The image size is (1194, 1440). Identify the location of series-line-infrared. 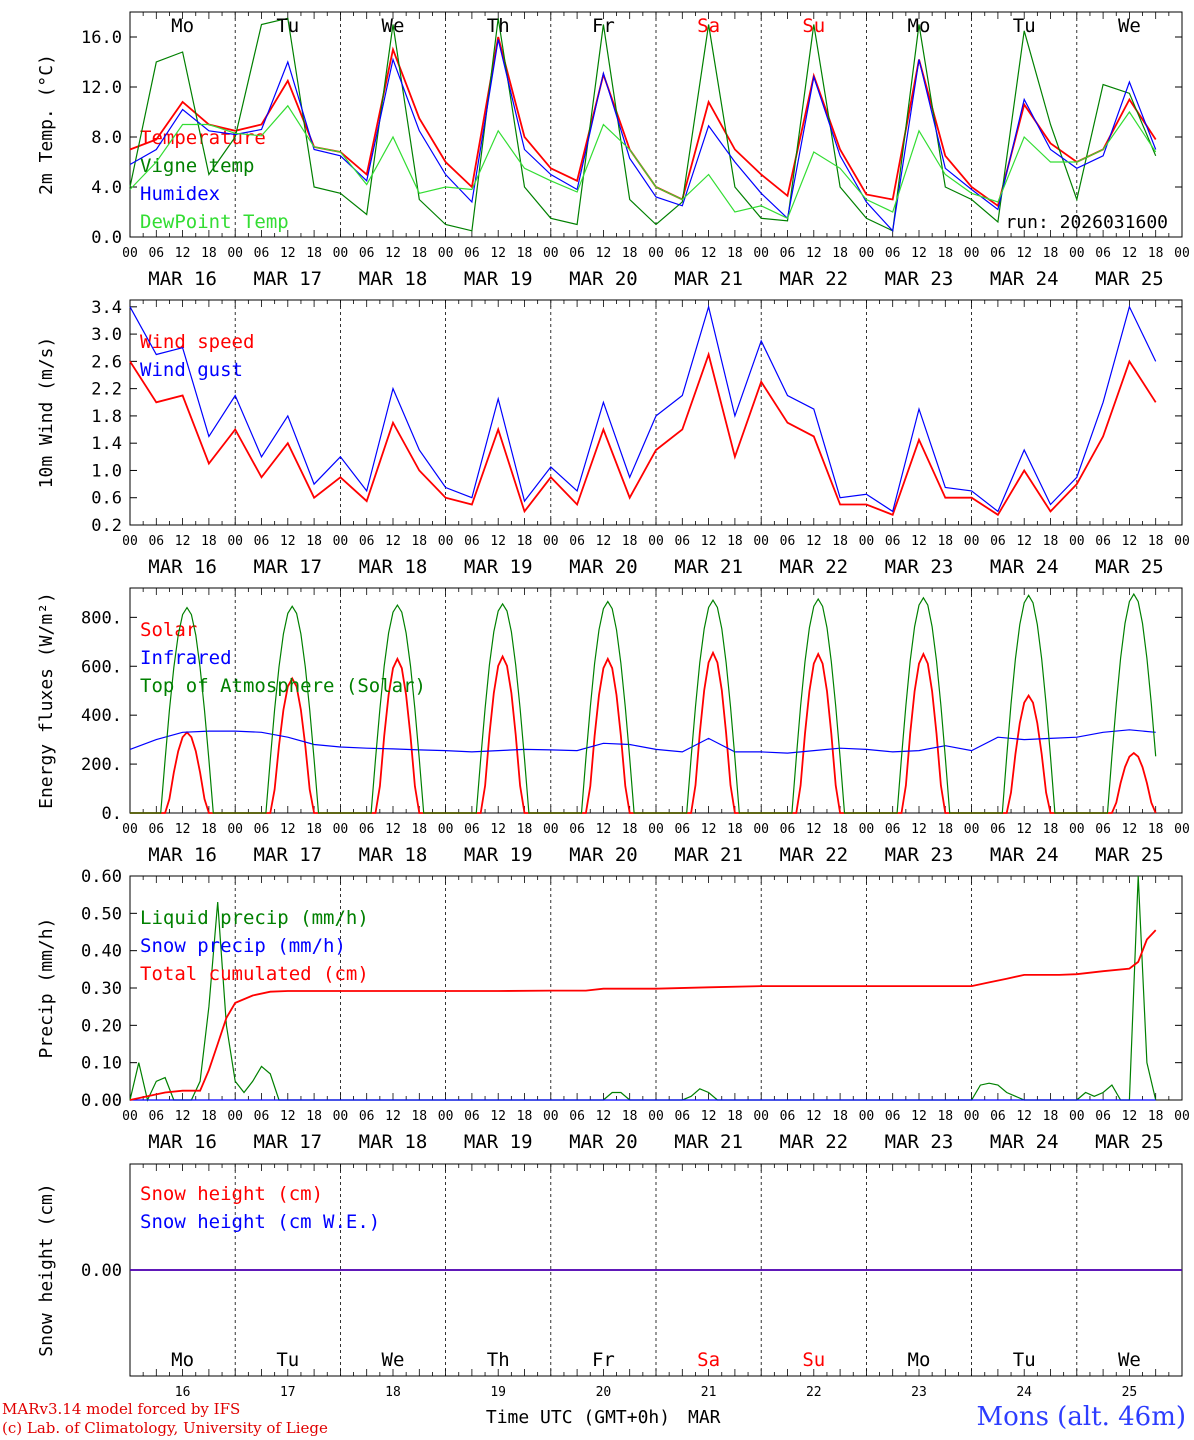
(642, 741).